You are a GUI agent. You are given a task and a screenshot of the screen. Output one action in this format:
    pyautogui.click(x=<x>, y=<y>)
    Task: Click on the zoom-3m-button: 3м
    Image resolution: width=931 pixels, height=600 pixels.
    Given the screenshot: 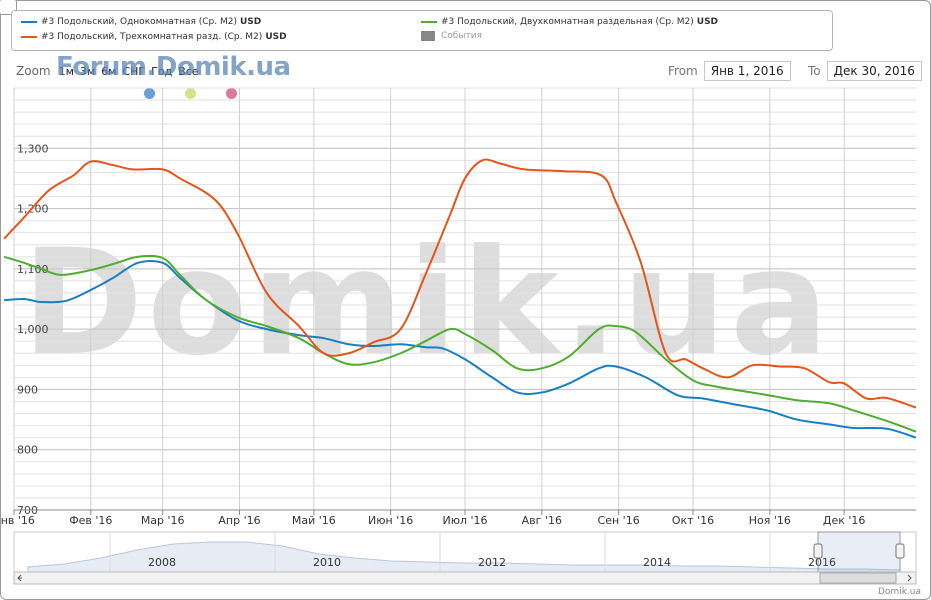 What is the action you would take?
    pyautogui.click(x=87, y=71)
    